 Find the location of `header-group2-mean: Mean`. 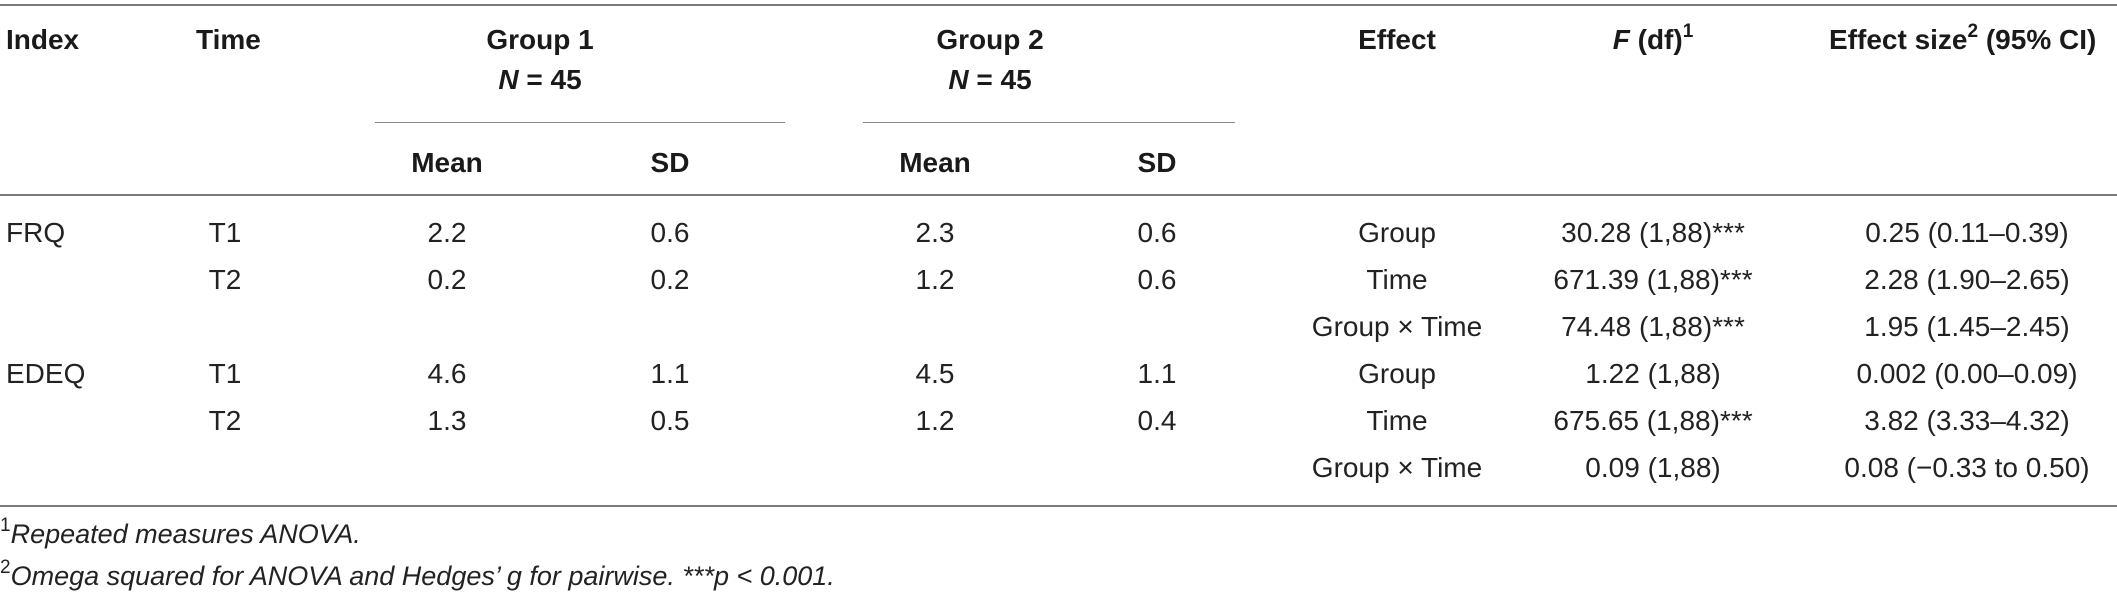

header-group2-mean: Mean is located at coordinates (935, 162).